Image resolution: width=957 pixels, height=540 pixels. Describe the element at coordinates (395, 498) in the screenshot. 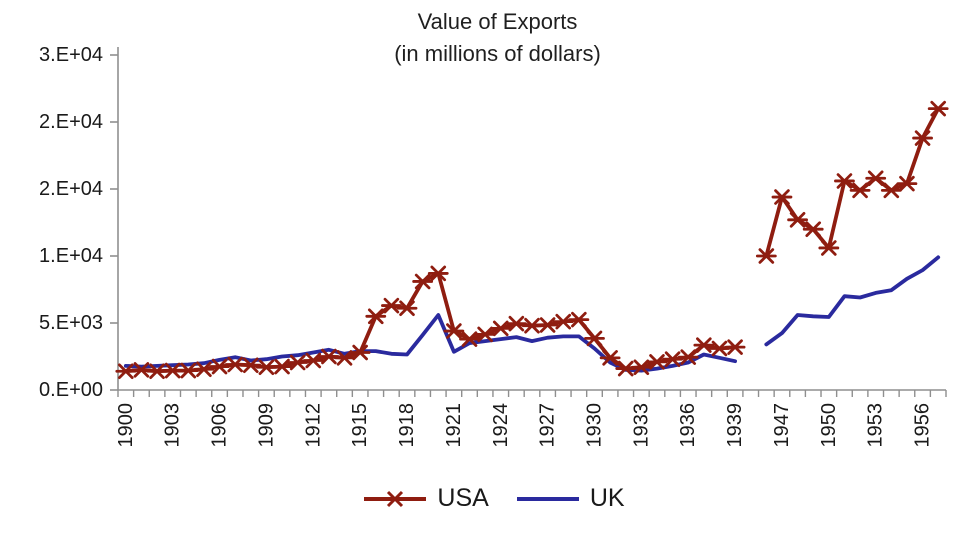

I see `usa-line-asterisk-icon` at that location.